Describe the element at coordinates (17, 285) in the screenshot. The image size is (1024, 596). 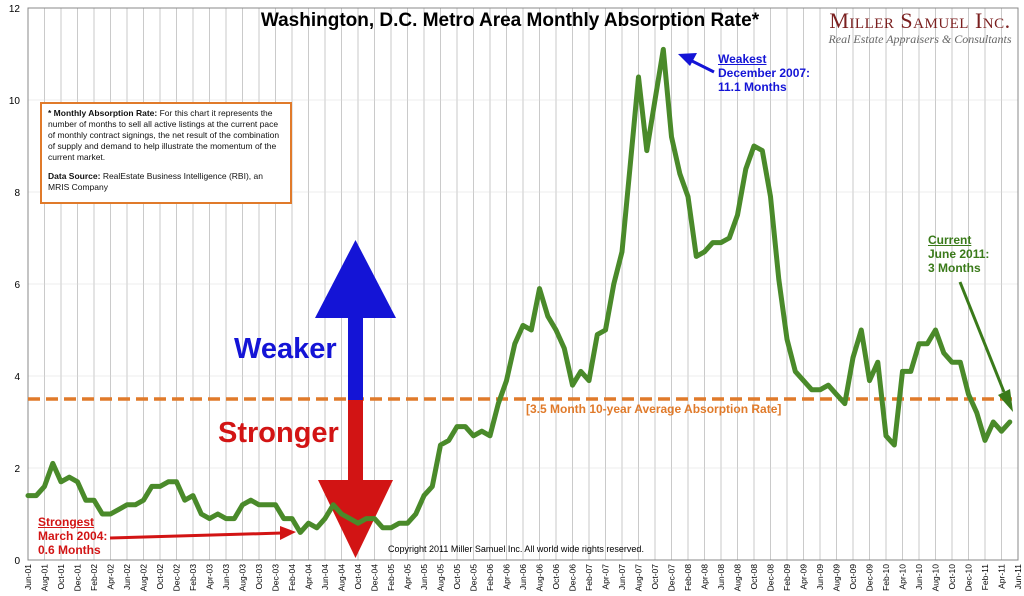
I see `y-tick-label: 6` at that location.